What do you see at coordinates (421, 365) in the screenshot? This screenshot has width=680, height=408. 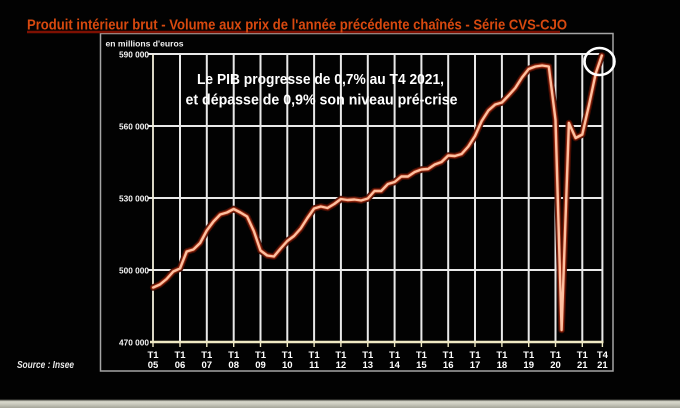 I see `svg-text: 15` at bounding box center [421, 365].